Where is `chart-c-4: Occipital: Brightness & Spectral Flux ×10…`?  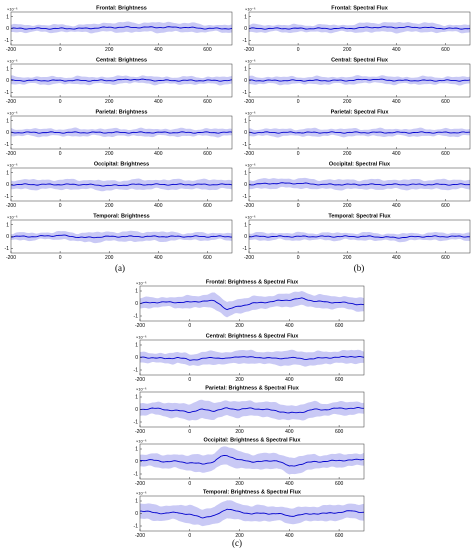 chart-c-4: Occipital: Brightness & Spectral Flux ×10… is located at coordinates (249, 462).